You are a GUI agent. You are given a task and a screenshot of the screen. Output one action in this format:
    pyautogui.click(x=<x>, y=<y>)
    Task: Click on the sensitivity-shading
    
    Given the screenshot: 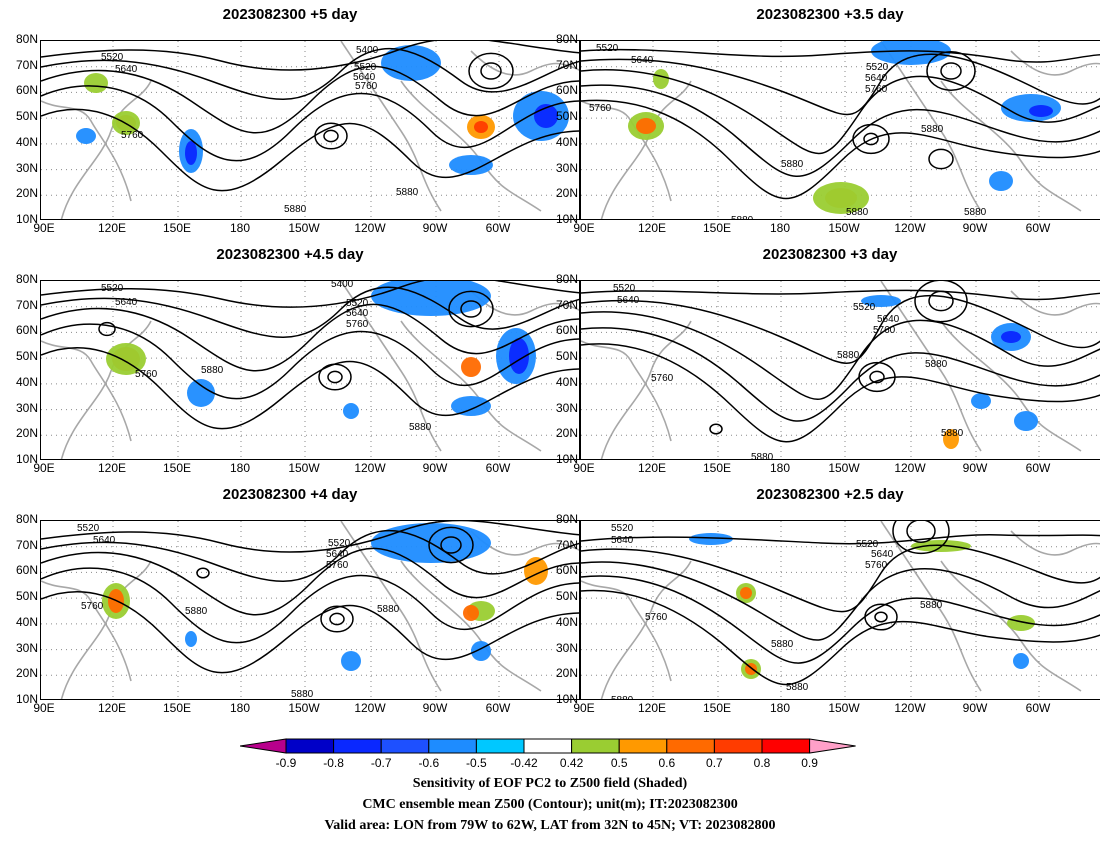 What is the action you would take?
    pyautogui.click(x=844, y=127)
    